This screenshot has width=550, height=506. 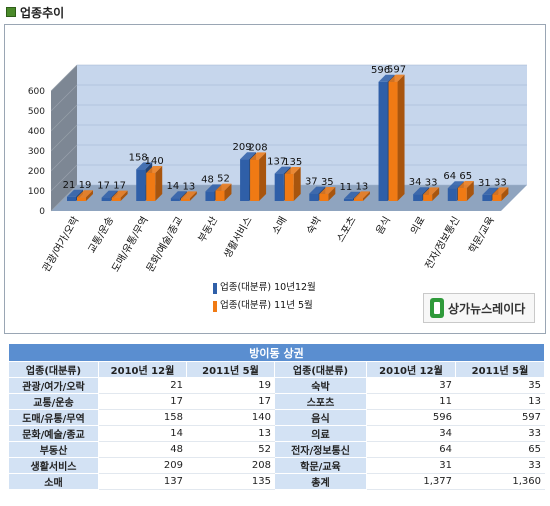 I want to click on value-cell: 14, so click(x=142, y=433).